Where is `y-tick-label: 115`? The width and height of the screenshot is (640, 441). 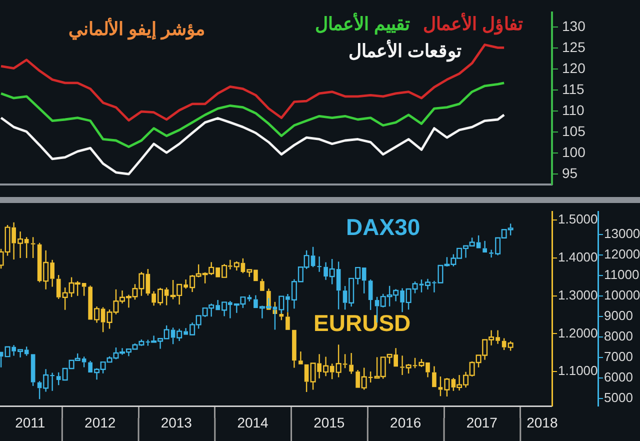 y-tick-label: 115 is located at coordinates (573, 88).